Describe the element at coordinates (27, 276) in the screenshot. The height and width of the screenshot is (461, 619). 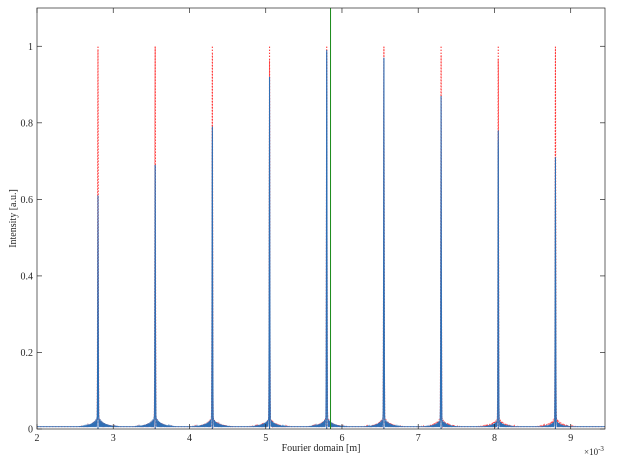
I see `y-tick-label: 0.4` at that location.